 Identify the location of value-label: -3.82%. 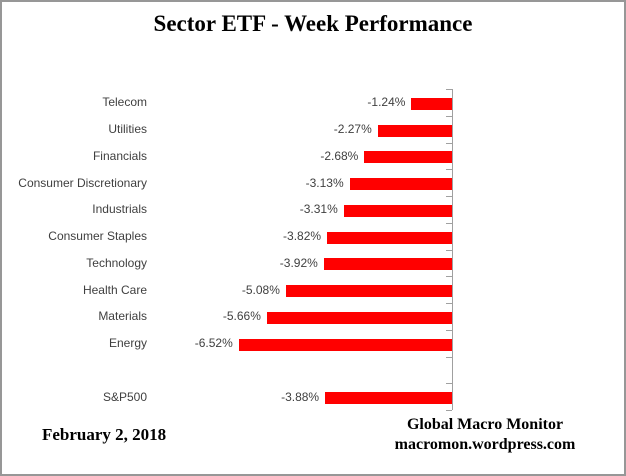
(302, 236).